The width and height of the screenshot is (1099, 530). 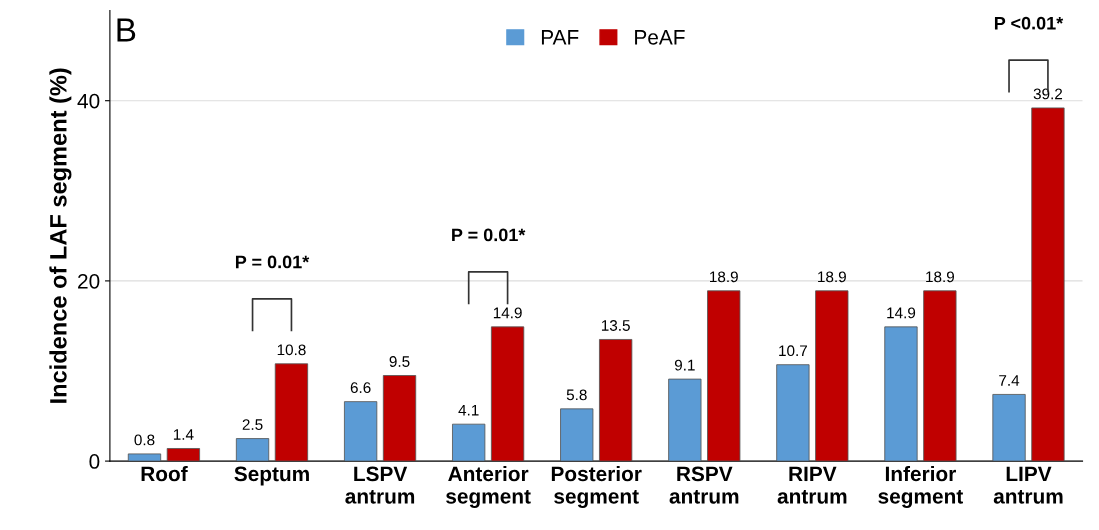 I want to click on x-tick-label: Roof, so click(x=164, y=473).